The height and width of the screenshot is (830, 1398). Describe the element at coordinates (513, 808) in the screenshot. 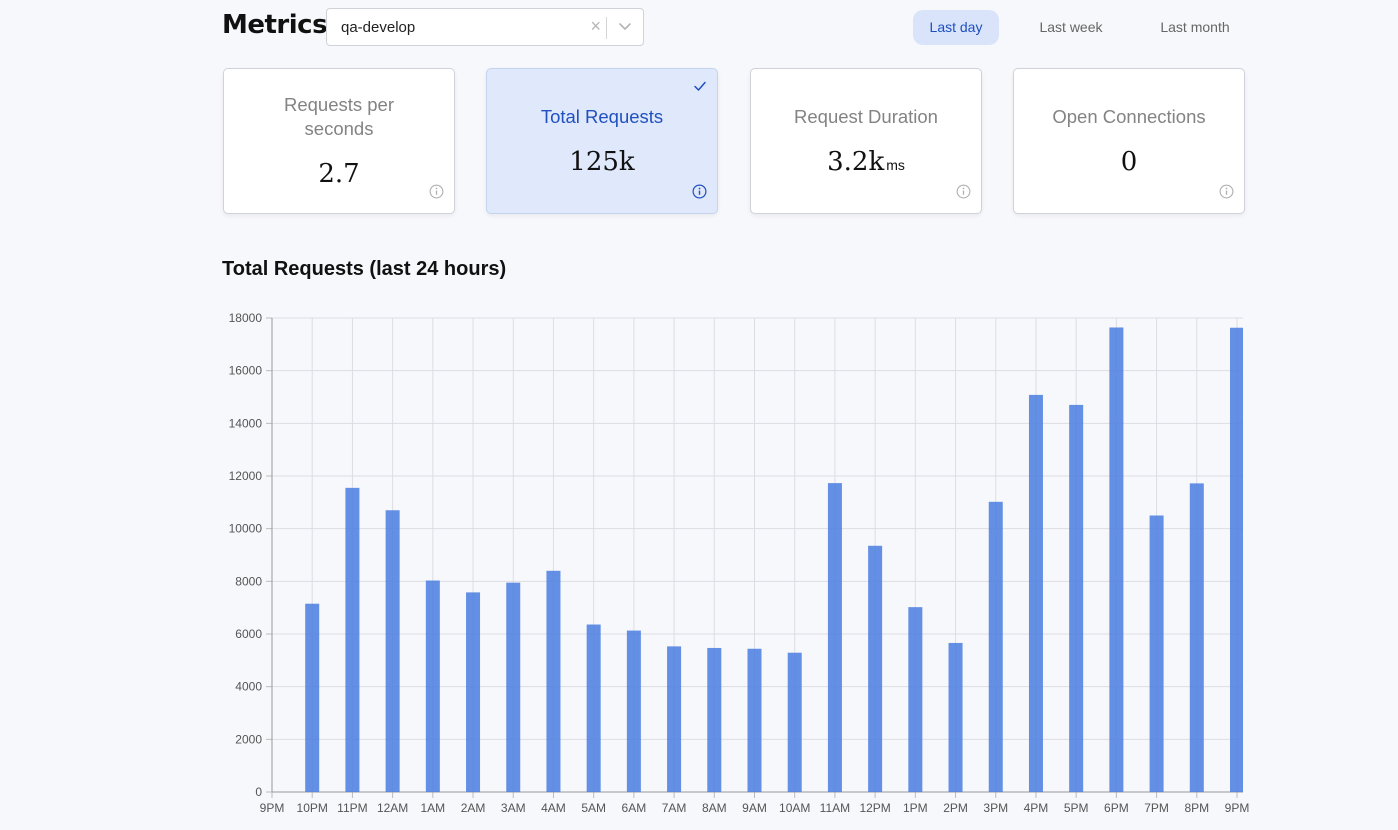

I see `x-tick-label: 3AM` at that location.